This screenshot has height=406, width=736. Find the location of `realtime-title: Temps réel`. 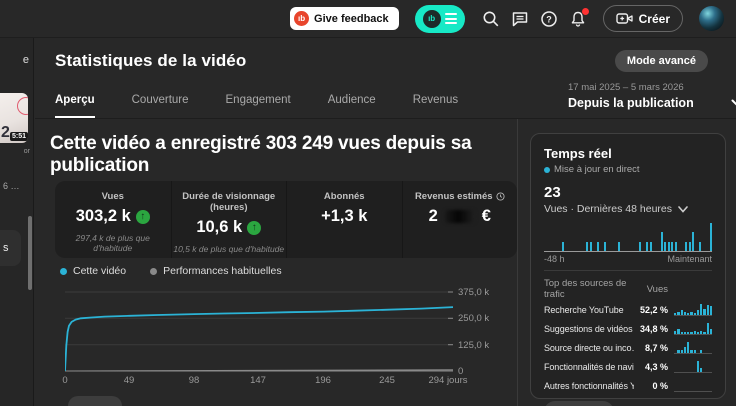

realtime-title: Temps réel is located at coordinates (578, 153).